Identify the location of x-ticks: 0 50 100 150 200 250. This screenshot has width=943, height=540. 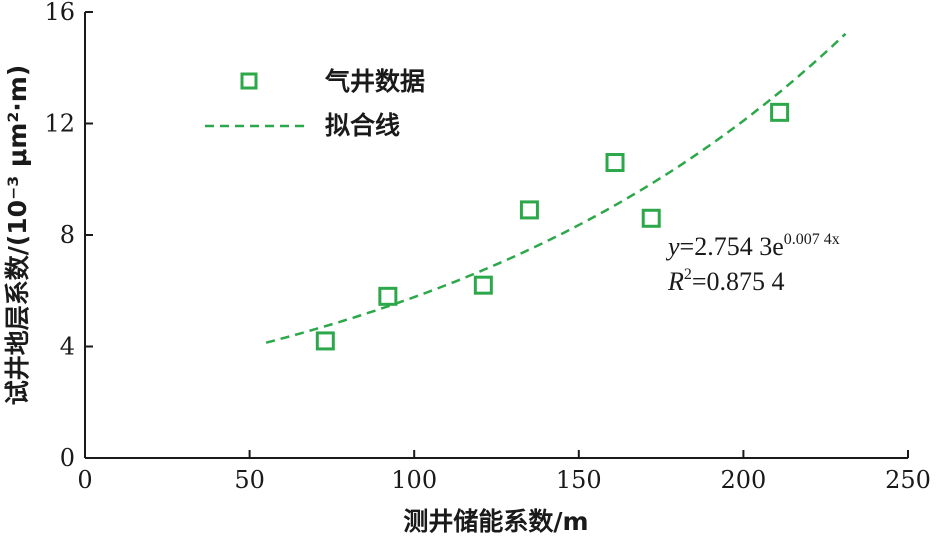
(504, 472).